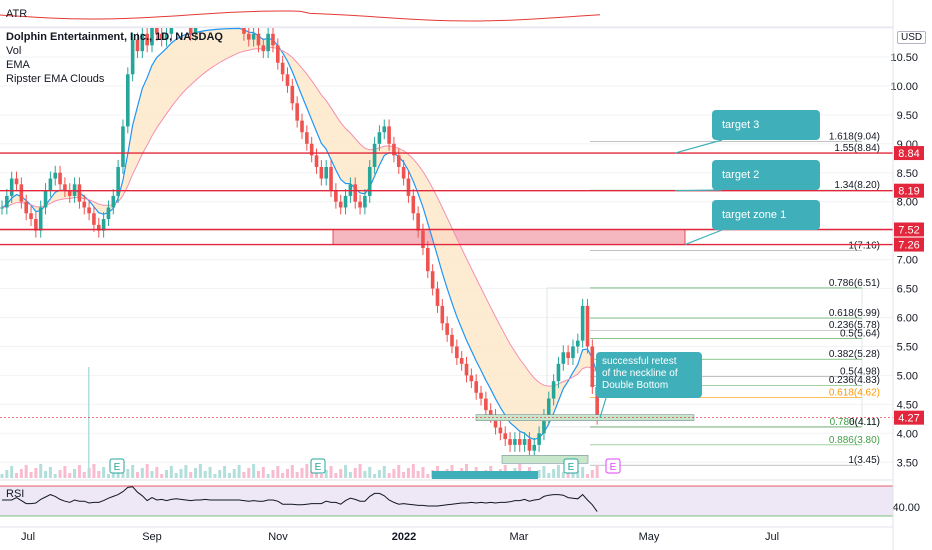 This screenshot has height=550, width=932. I want to click on callout-text-1: target 2, so click(740, 175).